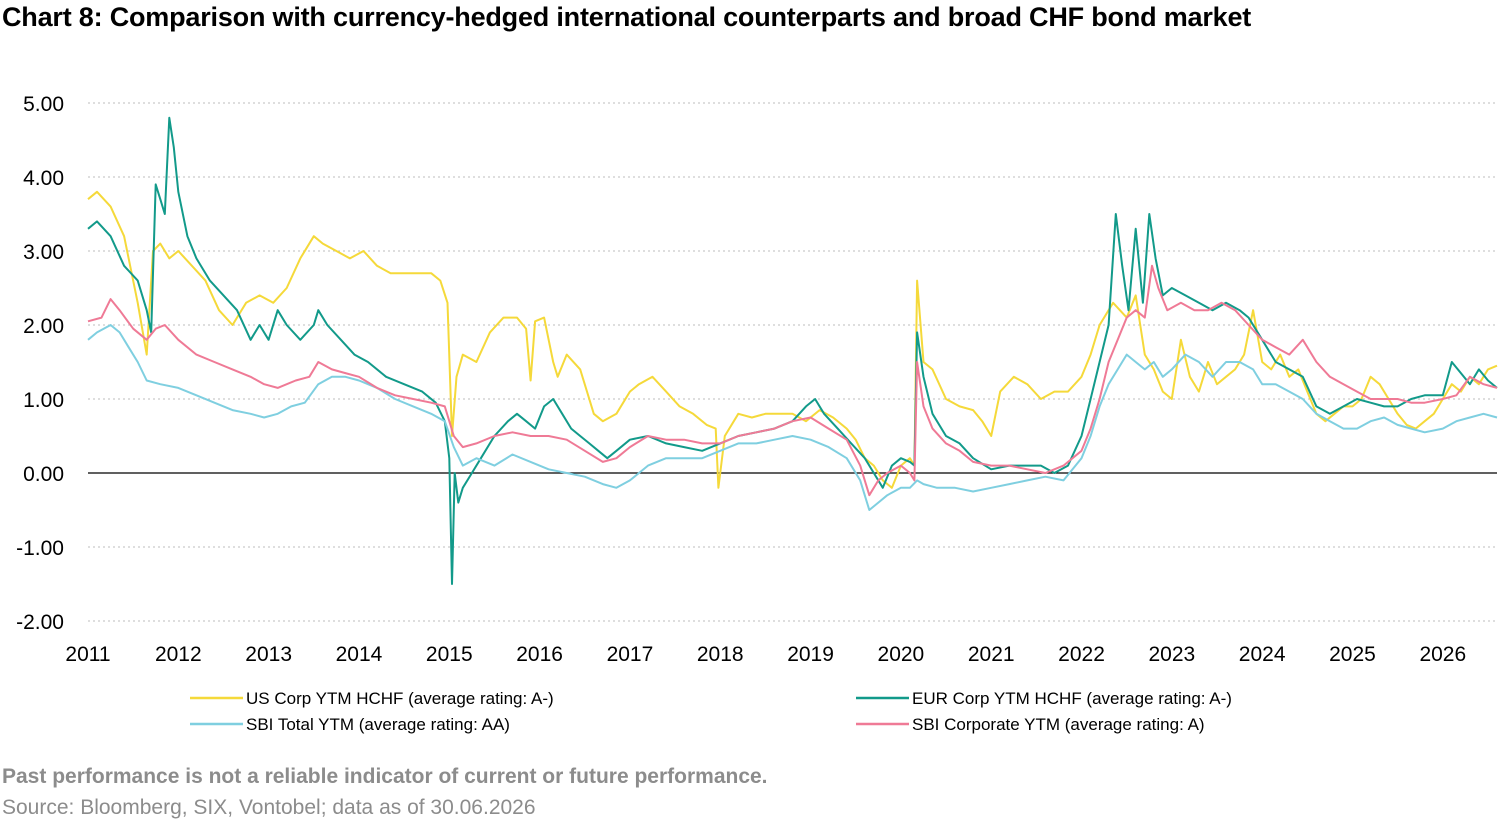 The height and width of the screenshot is (826, 1500). Describe the element at coordinates (1352, 654) in the screenshot. I see `x-tick-label: 2025` at that location.